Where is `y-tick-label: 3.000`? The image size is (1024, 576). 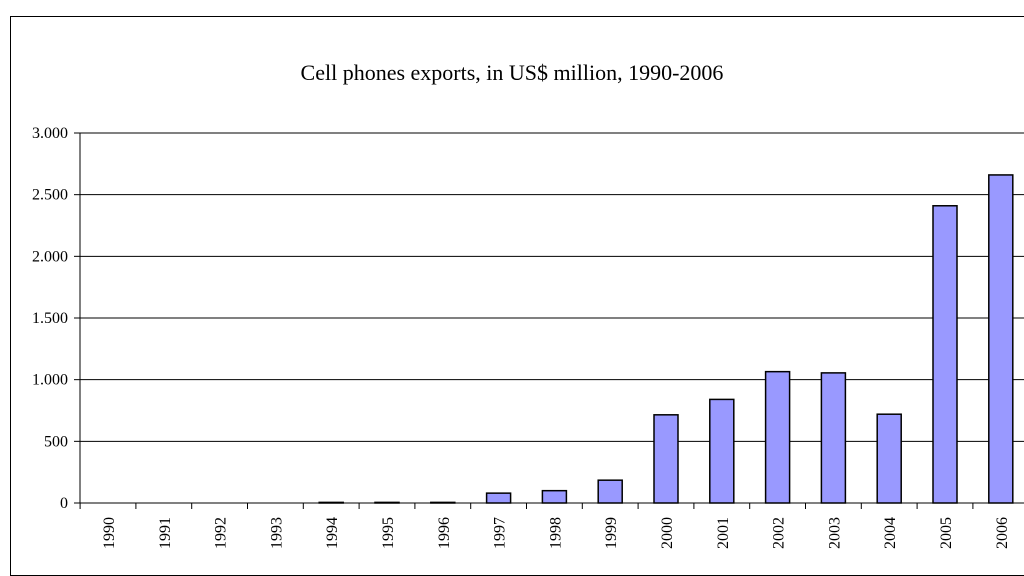
y-tick-label: 3.000 is located at coordinates (50, 133).